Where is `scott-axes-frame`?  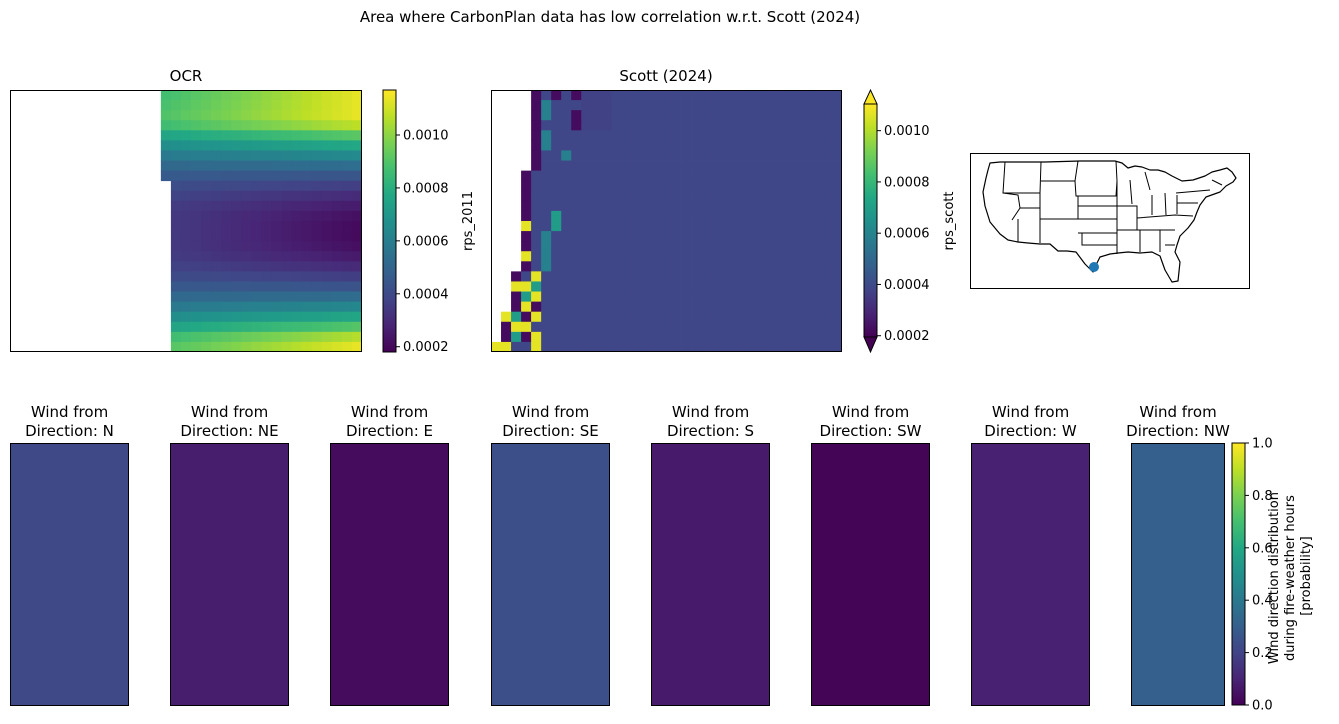 scott-axes-frame is located at coordinates (666, 221).